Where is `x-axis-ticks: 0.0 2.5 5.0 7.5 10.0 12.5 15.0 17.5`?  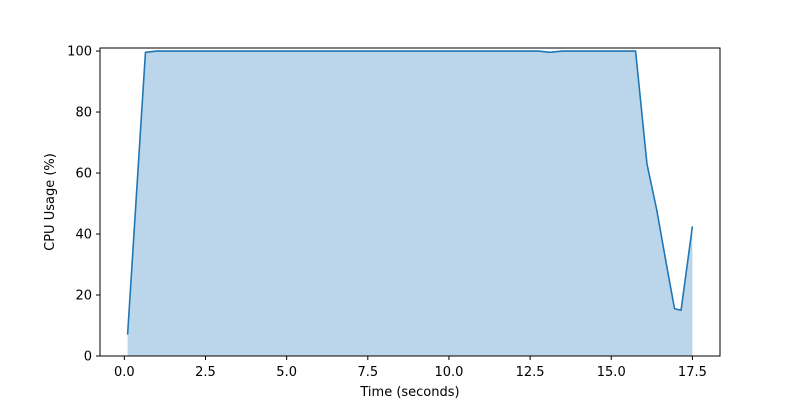 x-axis-ticks: 0.0 2.5 5.0 7.5 10.0 12.5 15.0 17.5 is located at coordinates (410, 368).